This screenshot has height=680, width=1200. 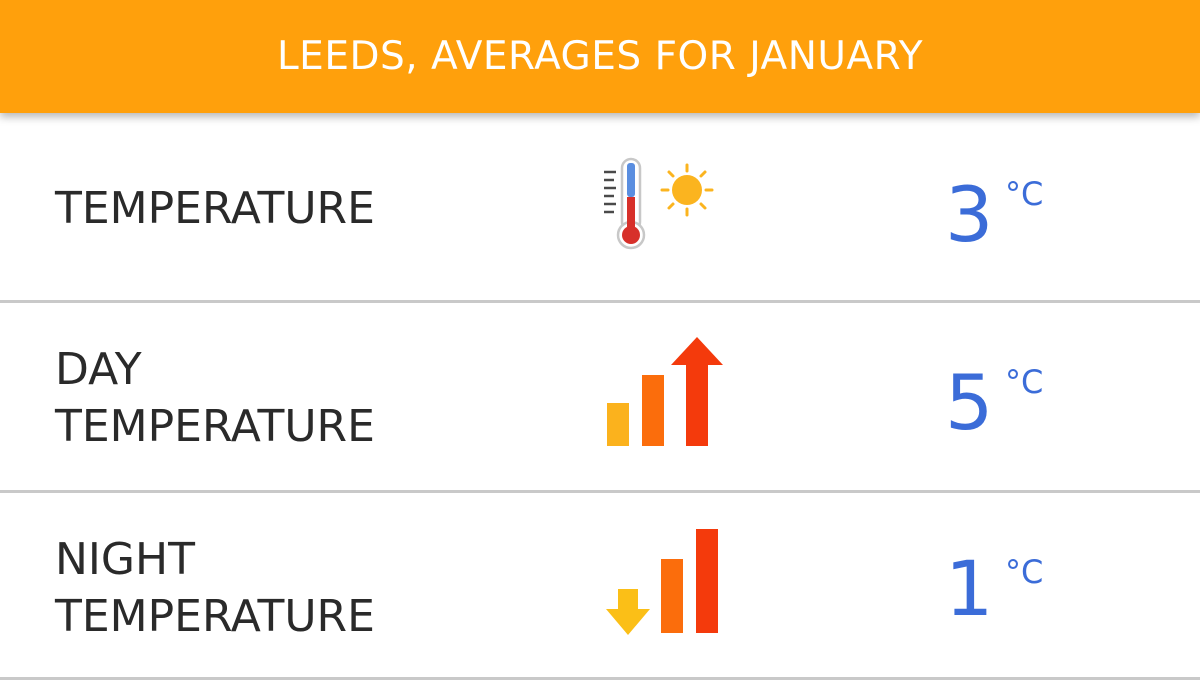 What do you see at coordinates (215, 398) in the screenshot?
I see `day-temperature-label: DAY TEMPERATURE` at bounding box center [215, 398].